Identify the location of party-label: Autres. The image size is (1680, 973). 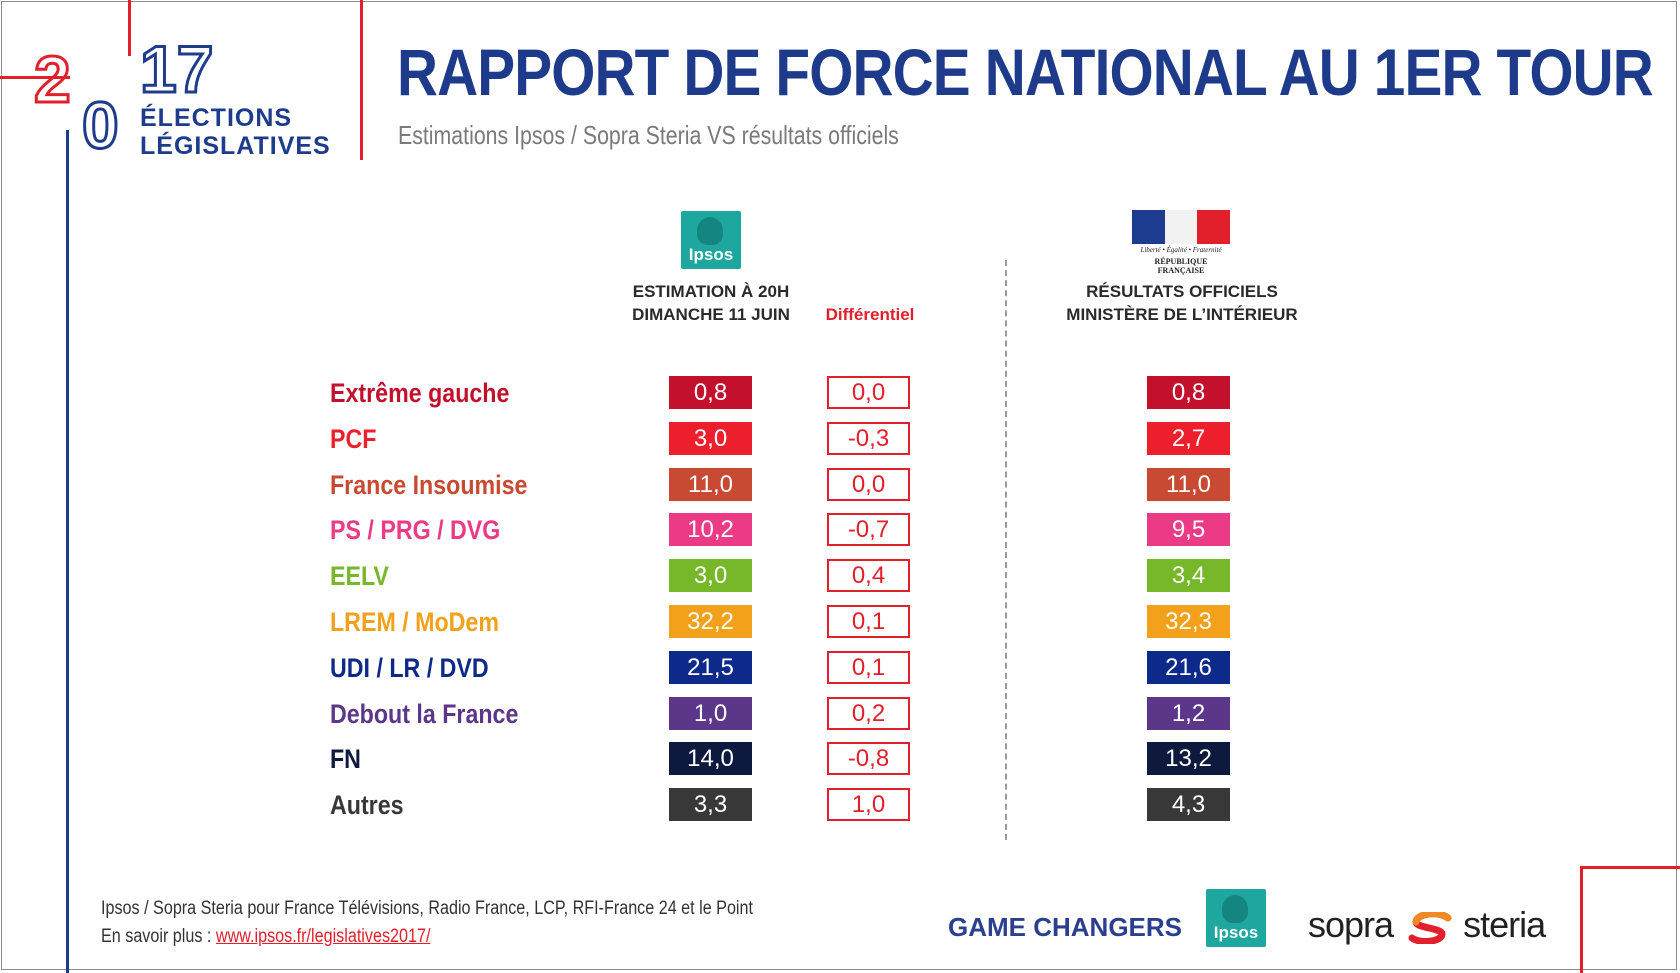
(367, 805).